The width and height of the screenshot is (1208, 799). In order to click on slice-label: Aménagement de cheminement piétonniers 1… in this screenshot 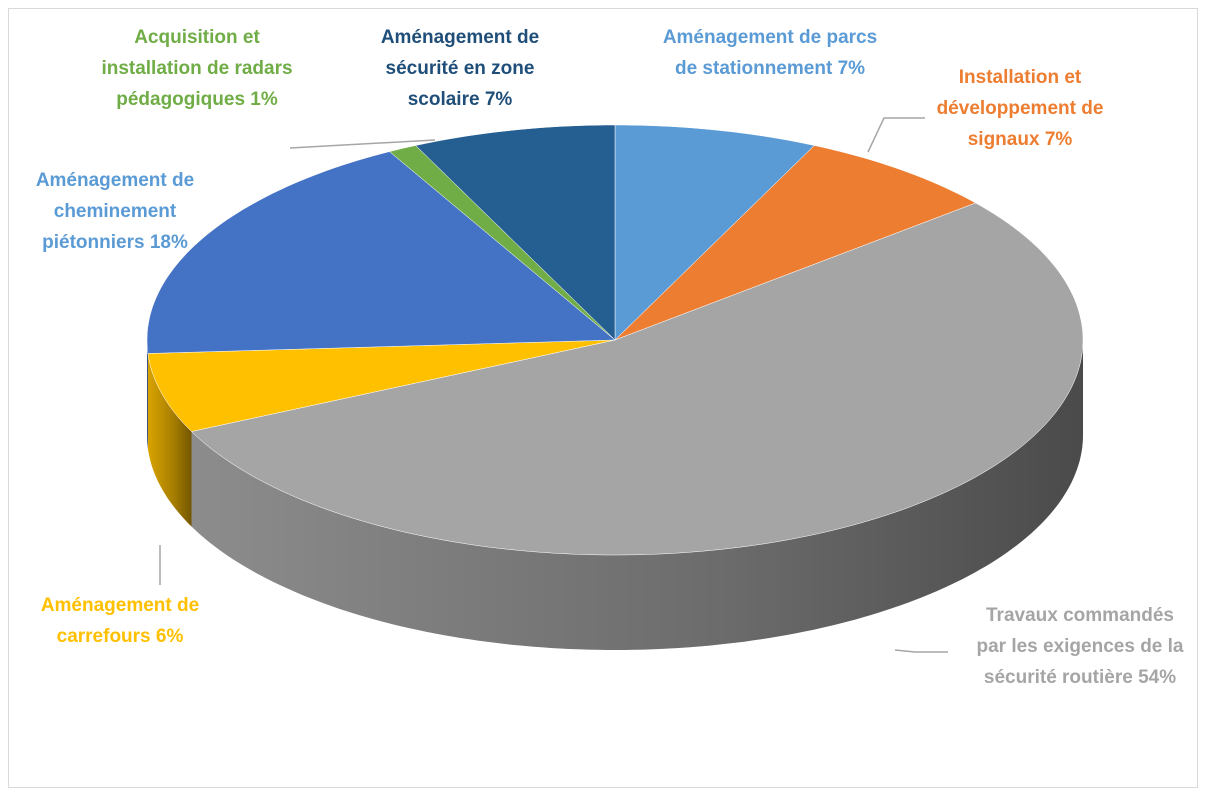, I will do `click(115, 211)`.